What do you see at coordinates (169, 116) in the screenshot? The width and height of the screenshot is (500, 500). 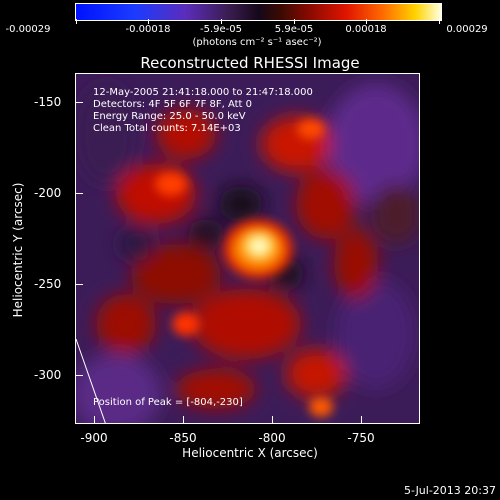 I see `info-line: Energy Range: 25.0 - 50.0 keV` at bounding box center [169, 116].